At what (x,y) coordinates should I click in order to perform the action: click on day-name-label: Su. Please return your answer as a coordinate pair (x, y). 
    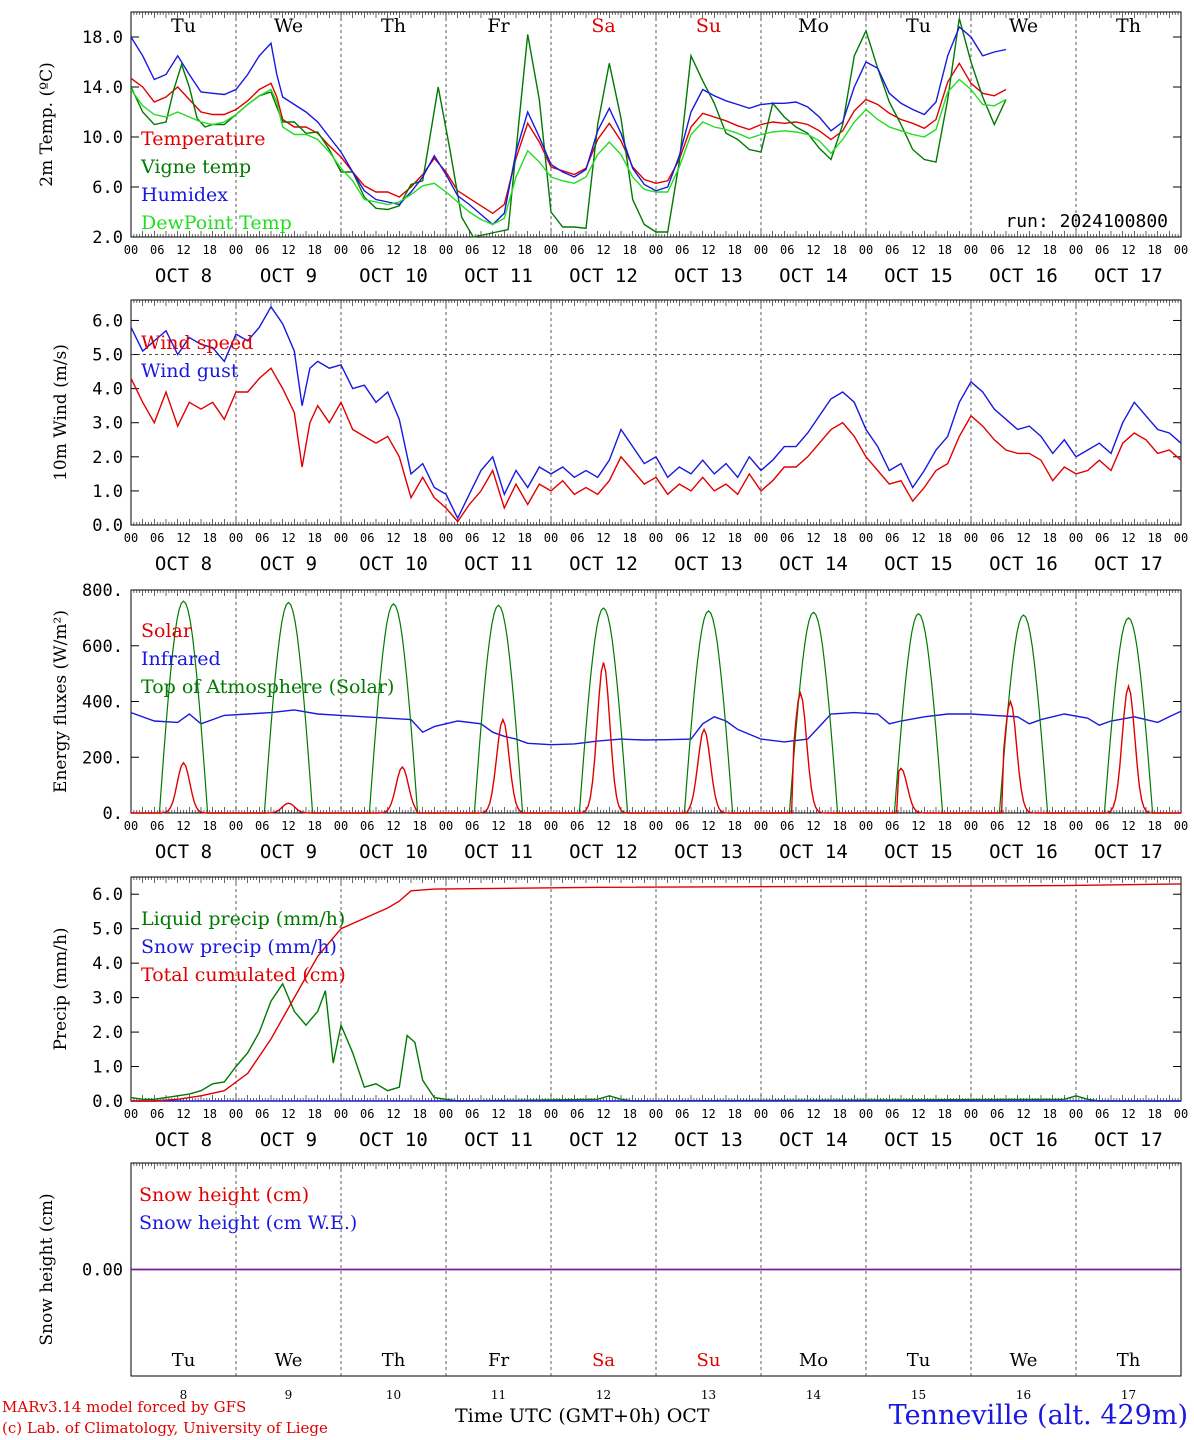
    Looking at the image, I should click on (709, 1360).